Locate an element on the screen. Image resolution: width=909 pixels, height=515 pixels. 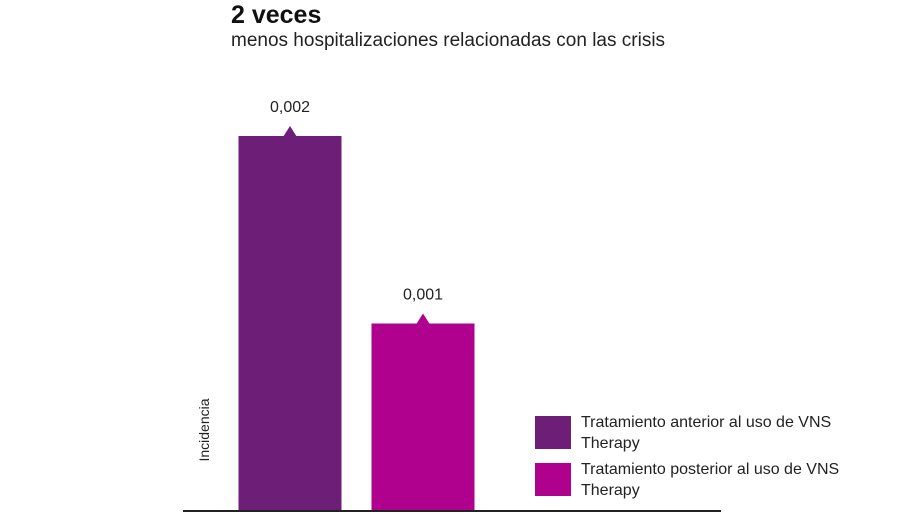
chart-title: 2 veces is located at coordinates (276, 15).